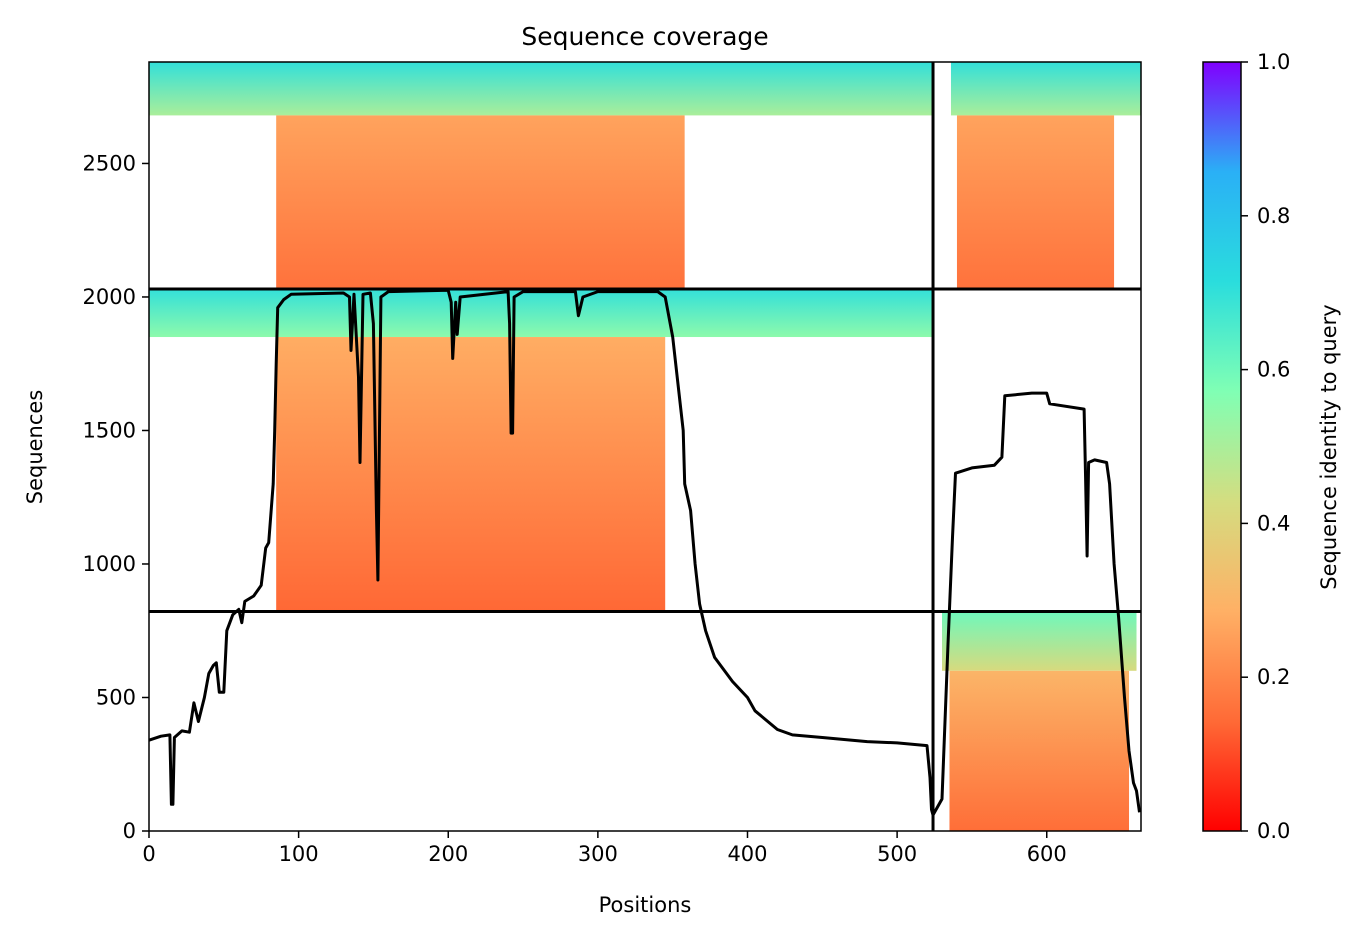 The image size is (1364, 939). What do you see at coordinates (1273, 677) in the screenshot?
I see `colorbar-tick-label: 0.2` at bounding box center [1273, 677].